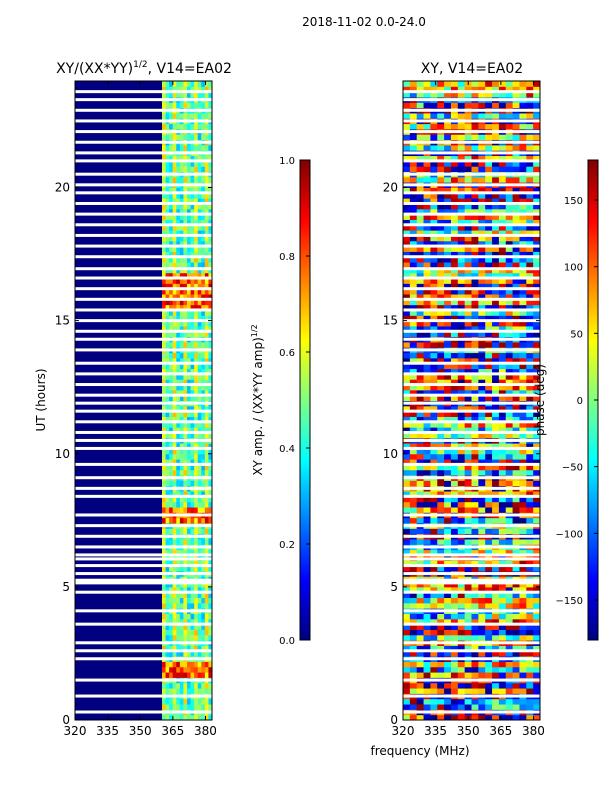 Image resolution: width=600 pixels, height=804 pixels. I want to click on amplitude-y-tick-label: 15, so click(62, 321).